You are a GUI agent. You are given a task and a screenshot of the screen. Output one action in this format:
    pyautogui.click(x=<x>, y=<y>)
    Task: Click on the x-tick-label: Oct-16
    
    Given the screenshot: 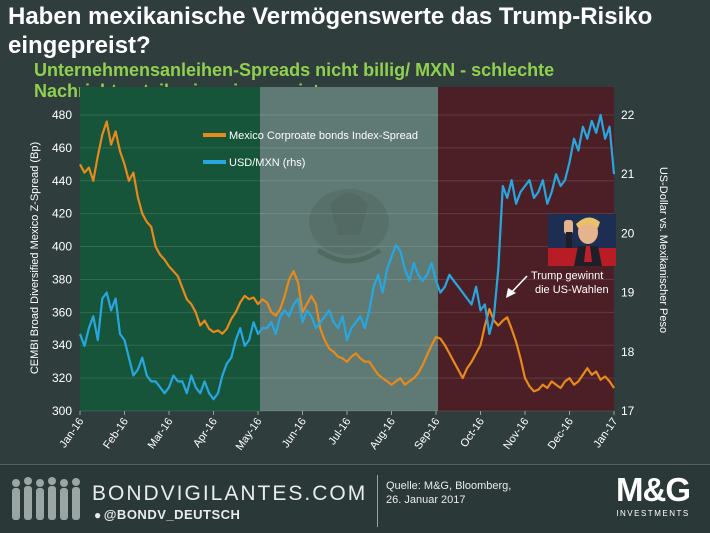 What is the action you would take?
    pyautogui.click(x=472, y=433)
    